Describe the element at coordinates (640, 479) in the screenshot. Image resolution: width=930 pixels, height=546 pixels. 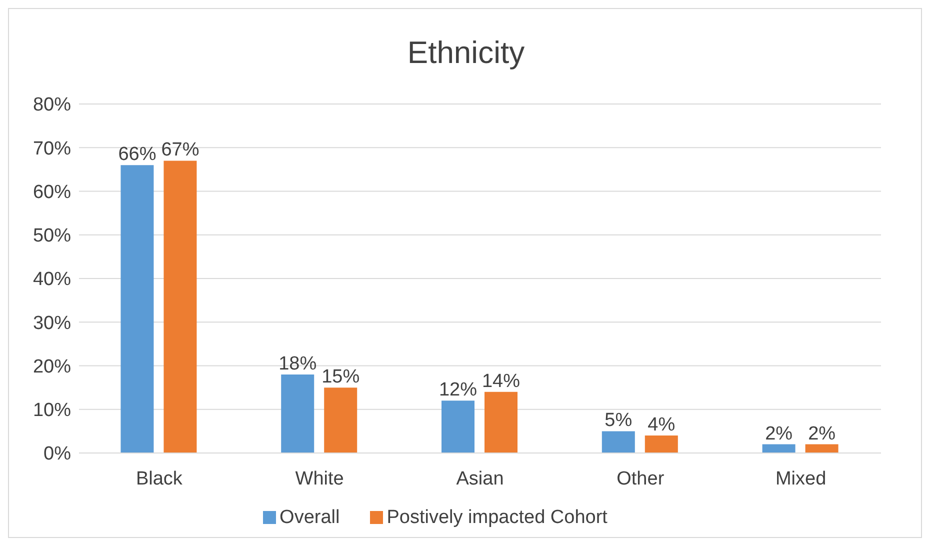
I see `x-tick-label: Other` at that location.